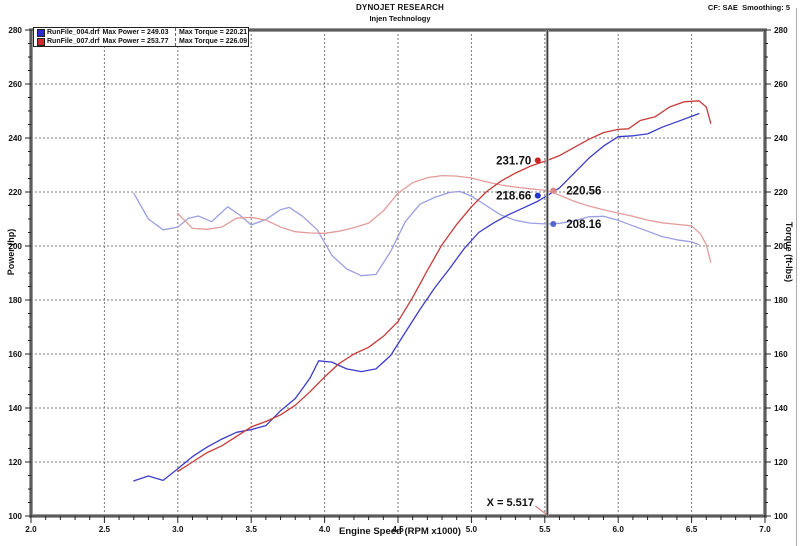 This screenshot has height=546, width=800. What do you see at coordinates (41, 32) in the screenshot?
I see `legend-swatch-blue` at bounding box center [41, 32].